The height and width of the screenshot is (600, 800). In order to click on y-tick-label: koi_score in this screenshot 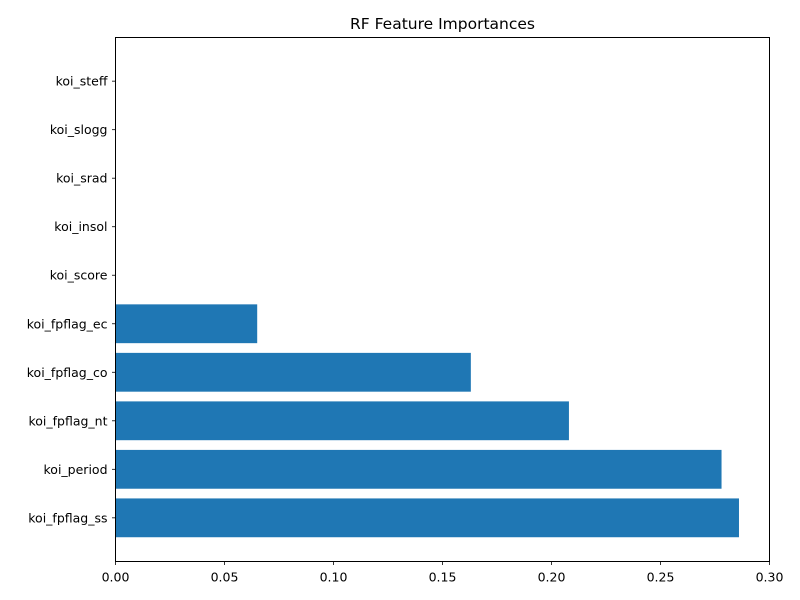, I will do `click(79, 275)`.